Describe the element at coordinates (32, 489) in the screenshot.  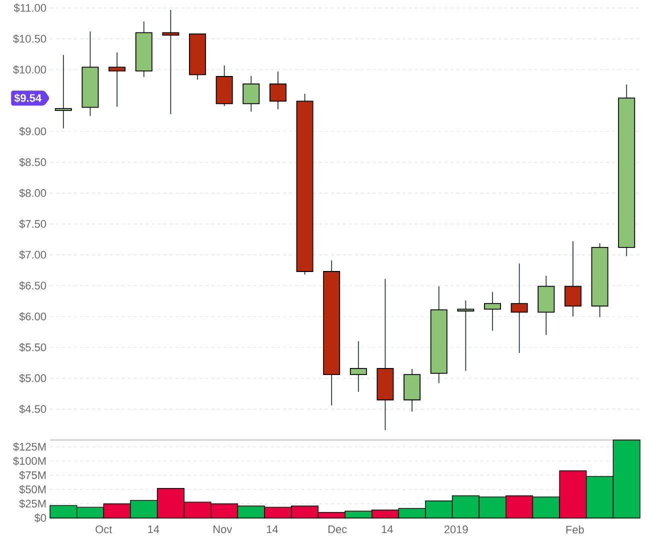
I see `y-tick-label: $50M` at that location.